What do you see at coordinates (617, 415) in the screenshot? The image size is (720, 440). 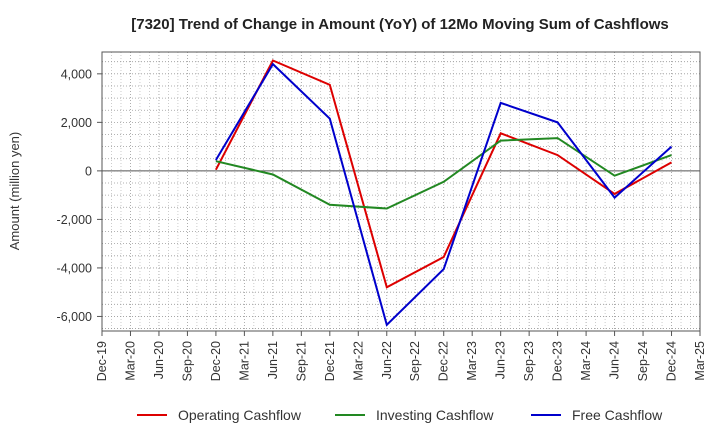 I see `legend-label: Free Cashflow` at bounding box center [617, 415].